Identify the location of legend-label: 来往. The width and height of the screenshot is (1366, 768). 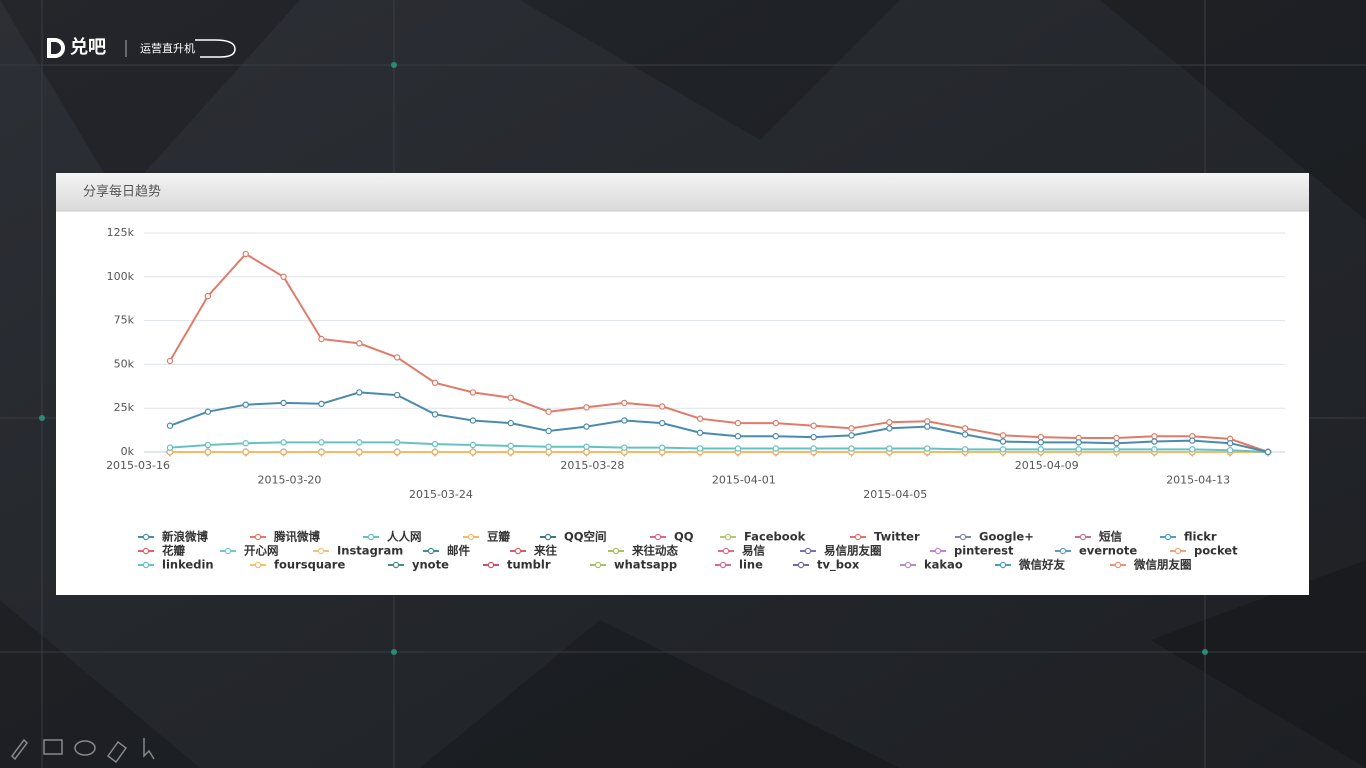
(545, 551).